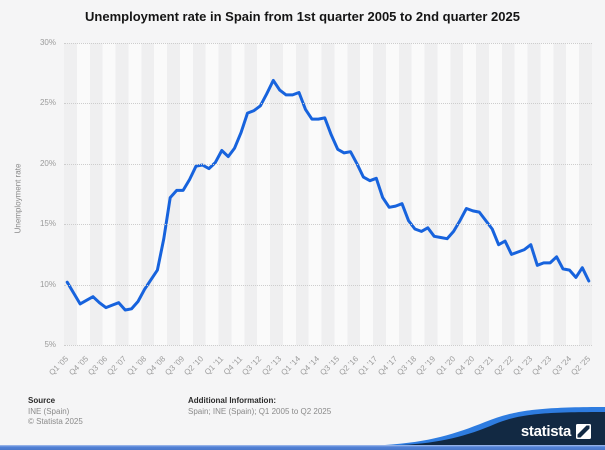 This screenshot has height=450, width=605. I want to click on x-axis-tick-label: Q2 '16, so click(349, 366).